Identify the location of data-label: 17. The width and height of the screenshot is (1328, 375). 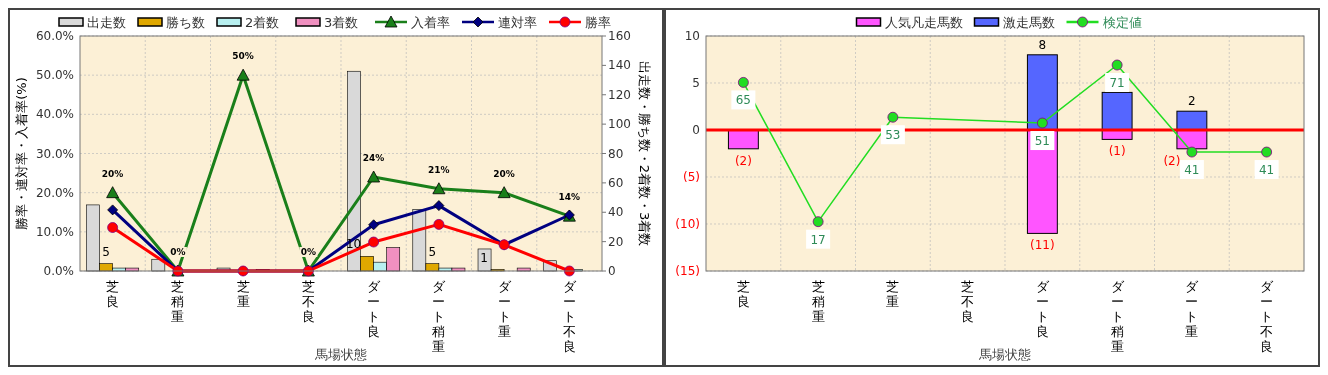
(818, 239).